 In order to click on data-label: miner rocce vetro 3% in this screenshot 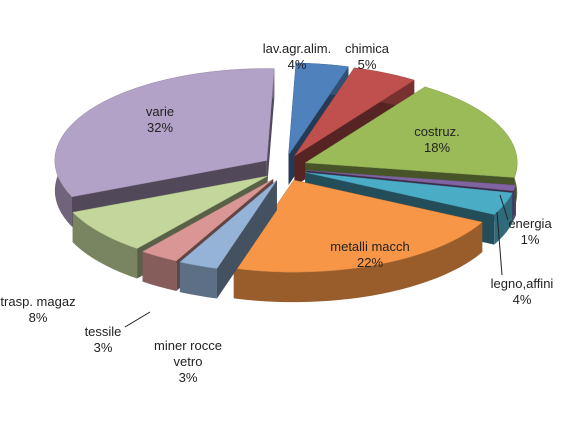, I will do `click(188, 362)`.